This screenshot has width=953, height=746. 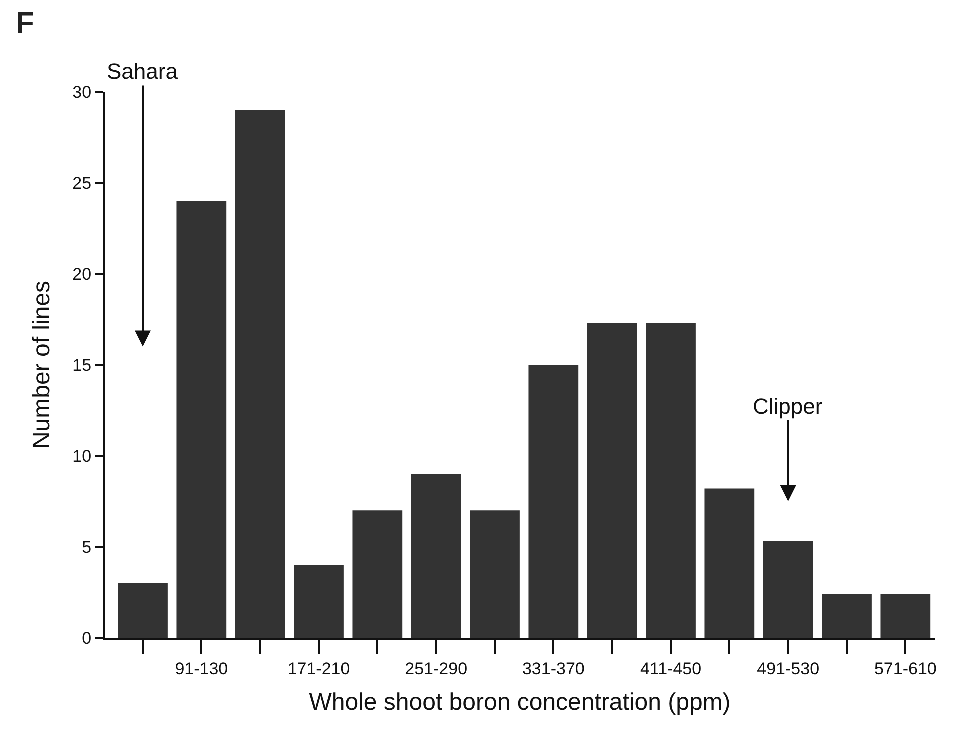 What do you see at coordinates (201, 668) in the screenshot?
I see `x-tick-label: 91-130` at bounding box center [201, 668].